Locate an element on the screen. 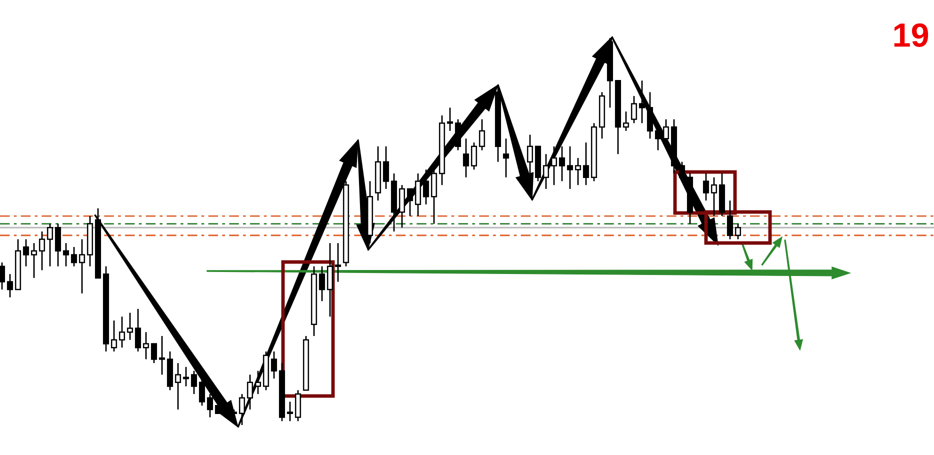 The image size is (934, 455). annotation: 19 is located at coordinates (911, 35).